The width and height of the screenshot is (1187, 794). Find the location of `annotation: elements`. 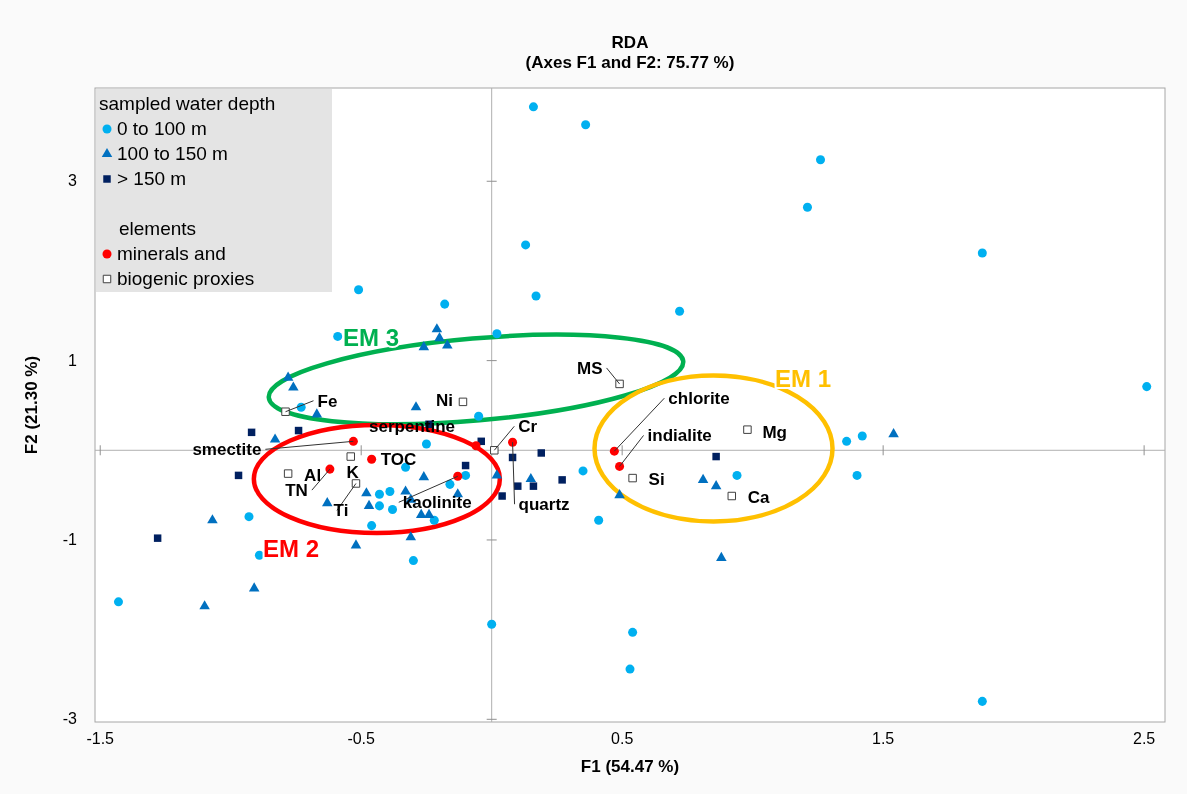

annotation: elements is located at coordinates (158, 228).